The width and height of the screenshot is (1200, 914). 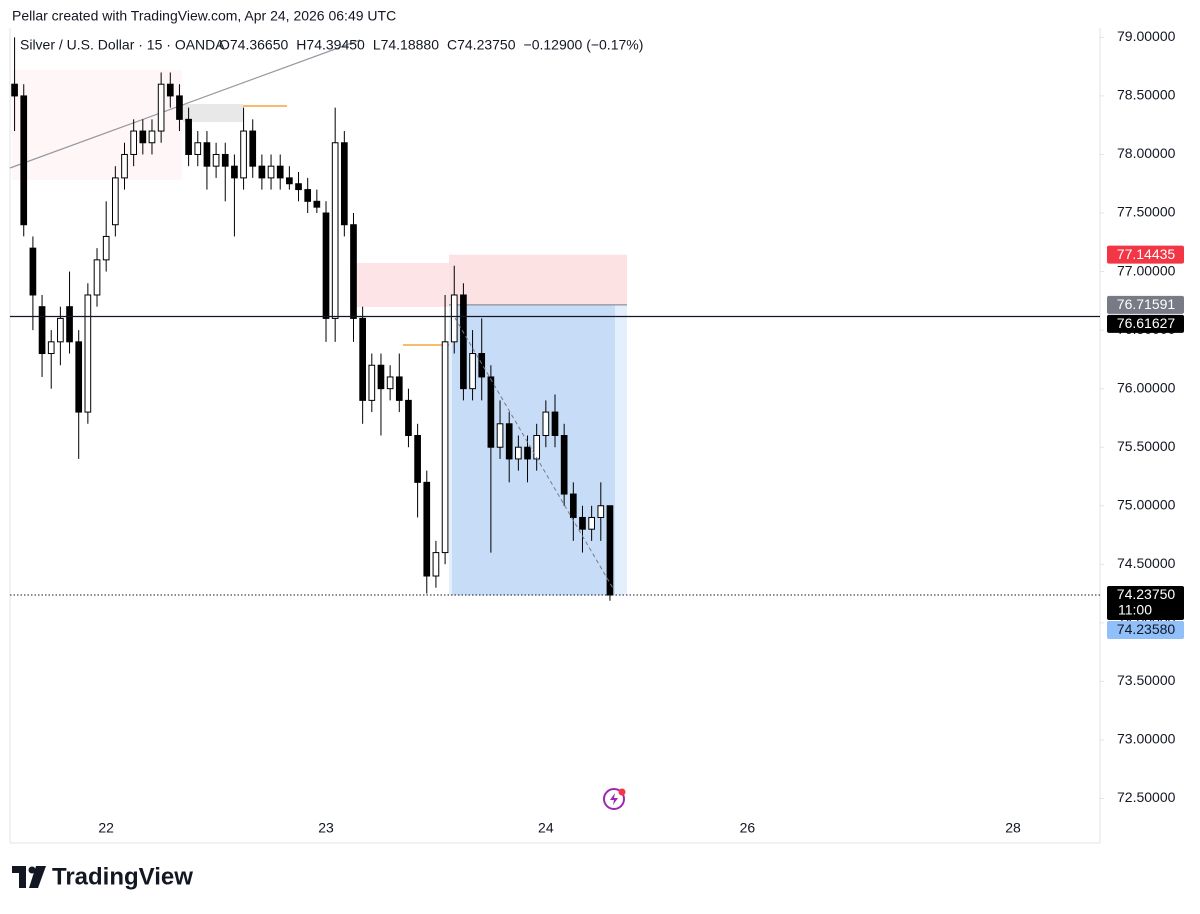 I want to click on y-tick-label: 76.00000, so click(x=1146, y=387).